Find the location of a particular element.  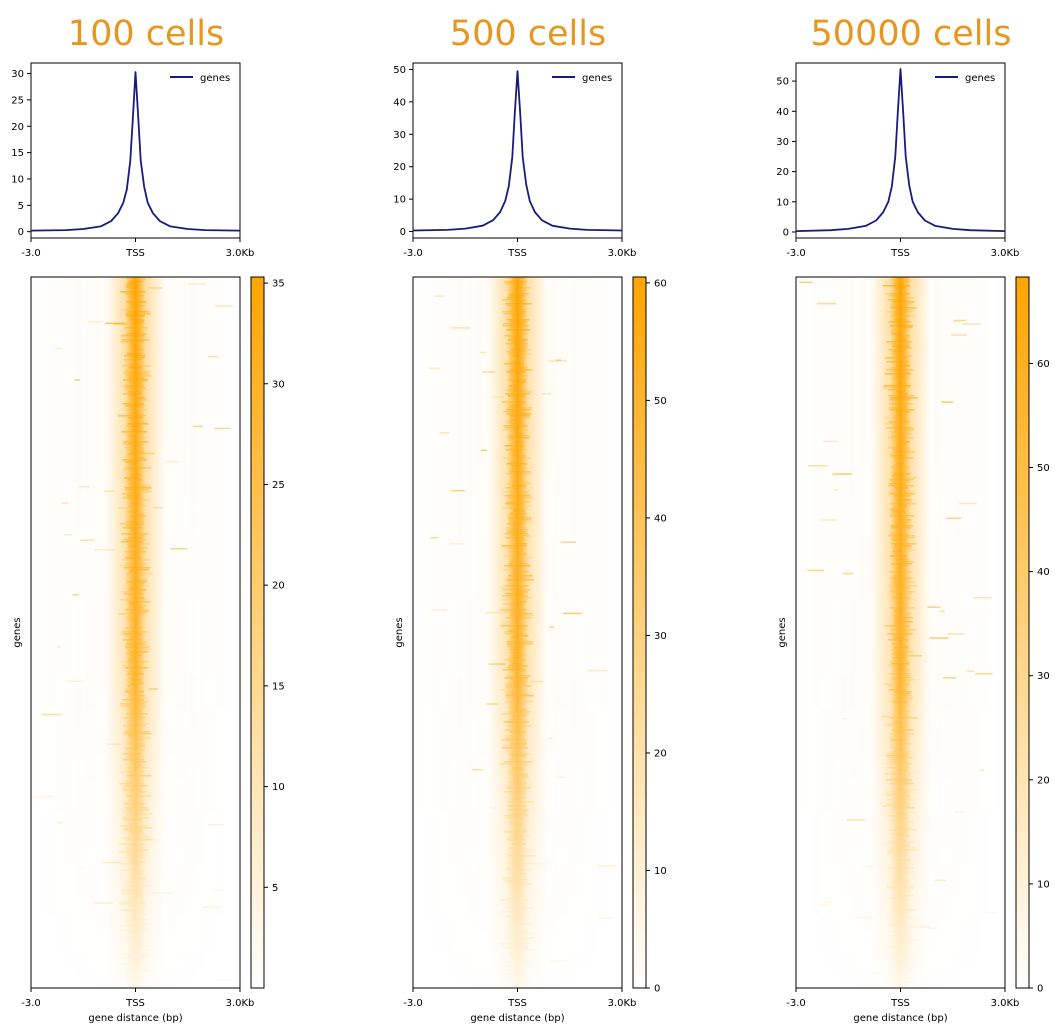

heatmap-ylabel: genes is located at coordinates (17, 632).